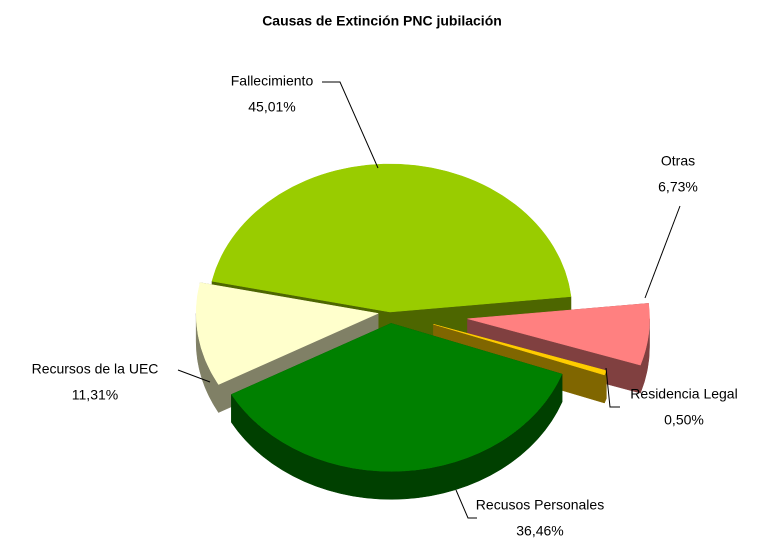  What do you see at coordinates (95, 395) in the screenshot?
I see `value-label: 11,31%` at bounding box center [95, 395].